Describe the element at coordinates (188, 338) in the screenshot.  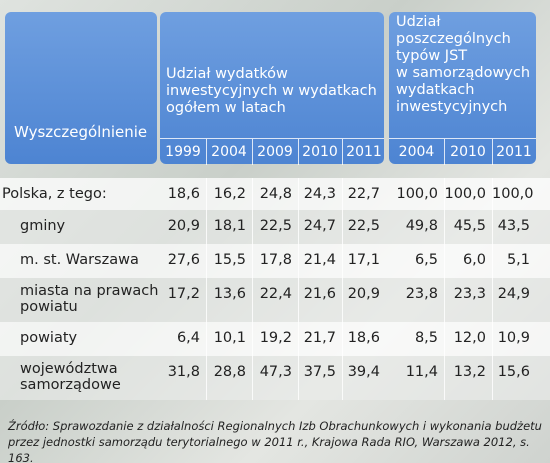
I see `value-cell: 6,4` at that location.